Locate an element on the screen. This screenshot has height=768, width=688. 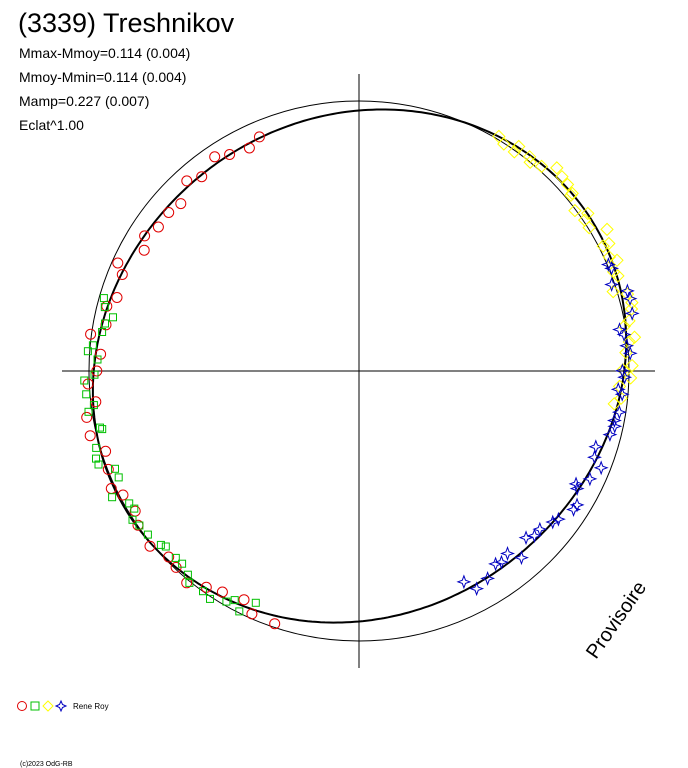
legend-circle-icon is located at coordinates (22, 706).